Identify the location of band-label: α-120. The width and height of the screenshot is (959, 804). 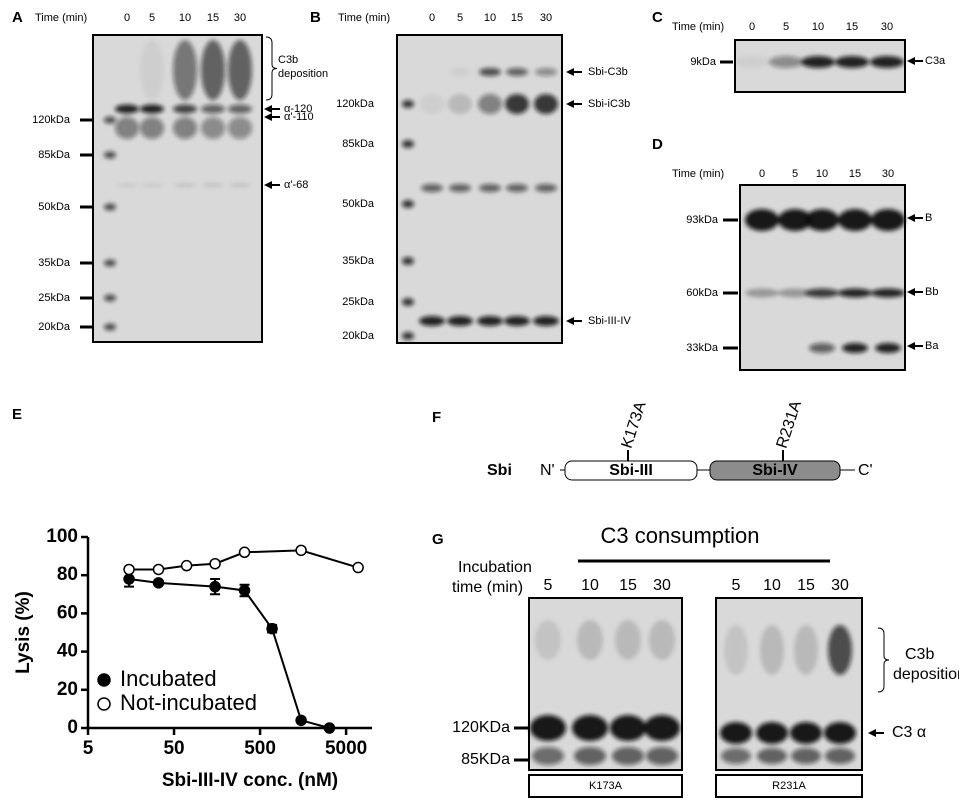
(298, 109).